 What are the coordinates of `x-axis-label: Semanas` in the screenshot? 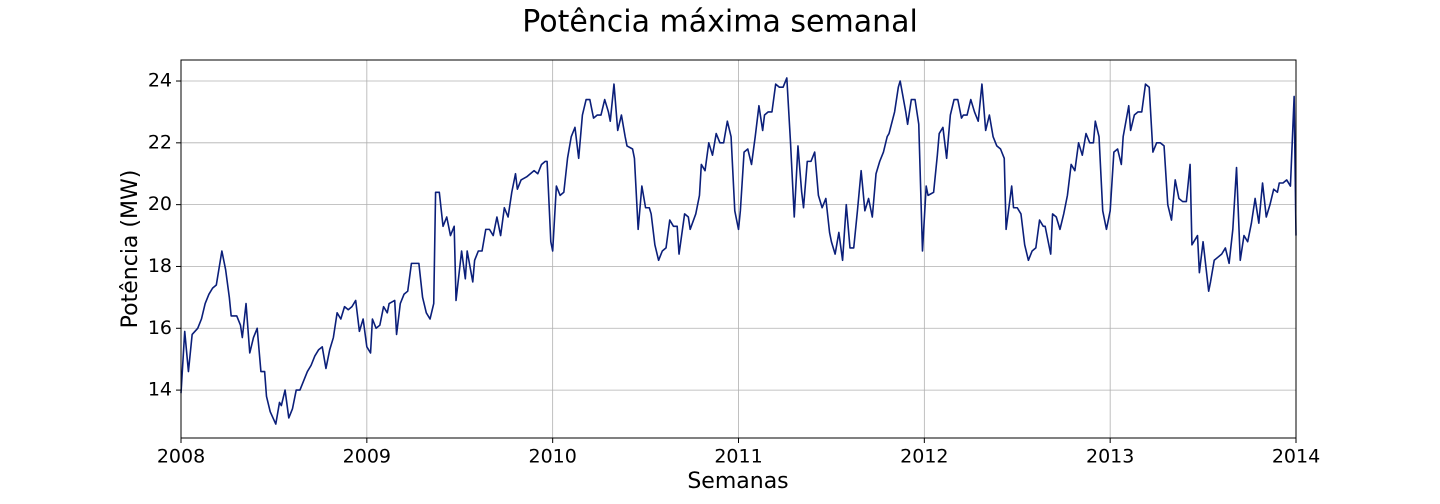 It's located at (737, 481).